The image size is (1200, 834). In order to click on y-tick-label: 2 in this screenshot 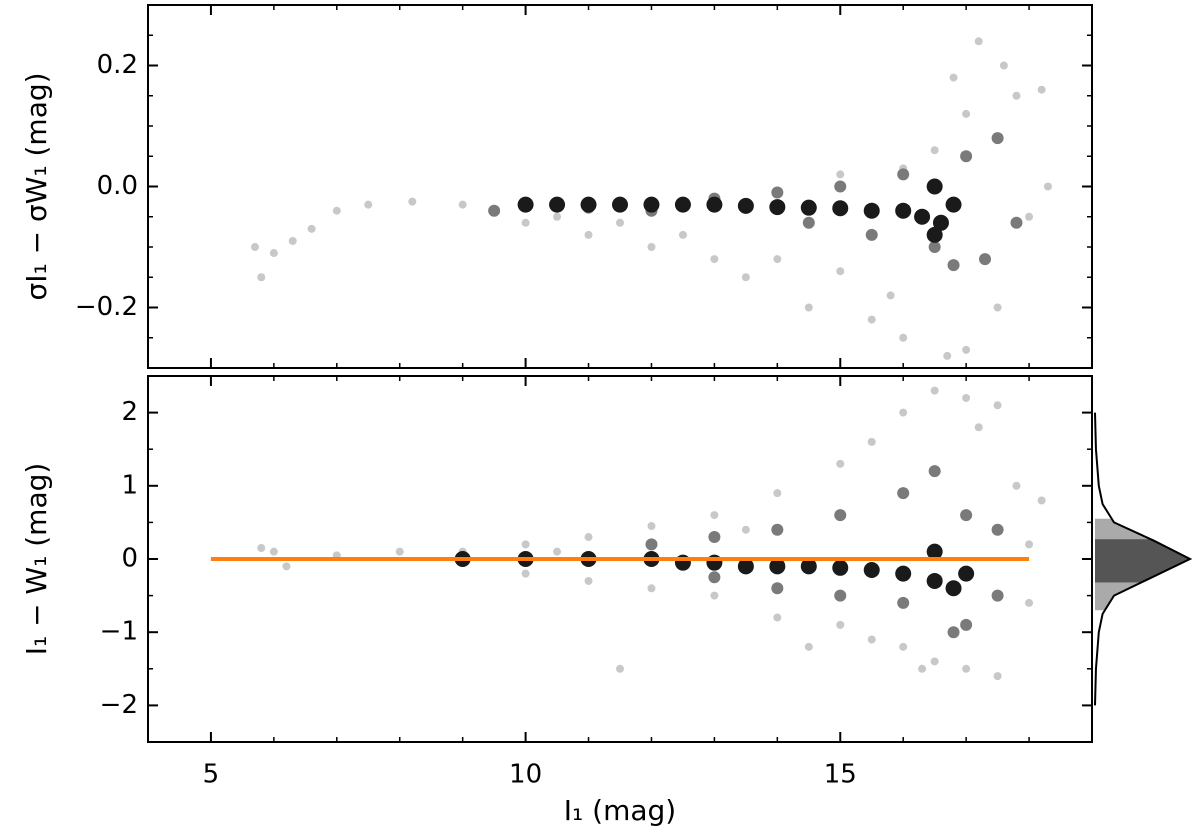, I will do `click(129, 412)`.